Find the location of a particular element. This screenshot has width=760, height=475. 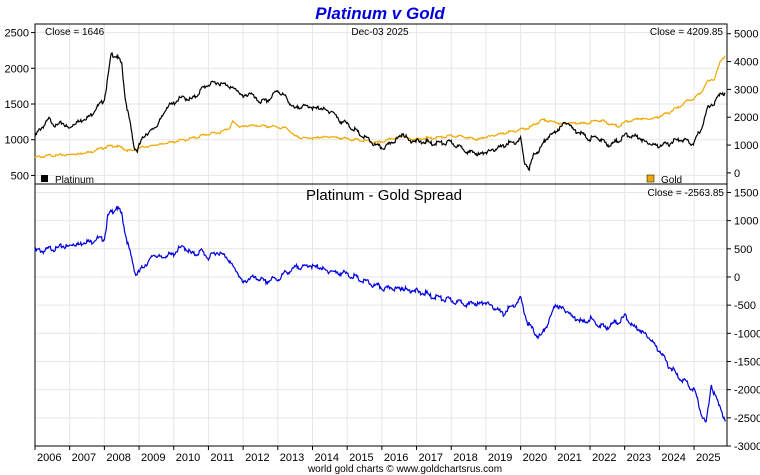

x-tick-label: 2012 is located at coordinates (257, 458).